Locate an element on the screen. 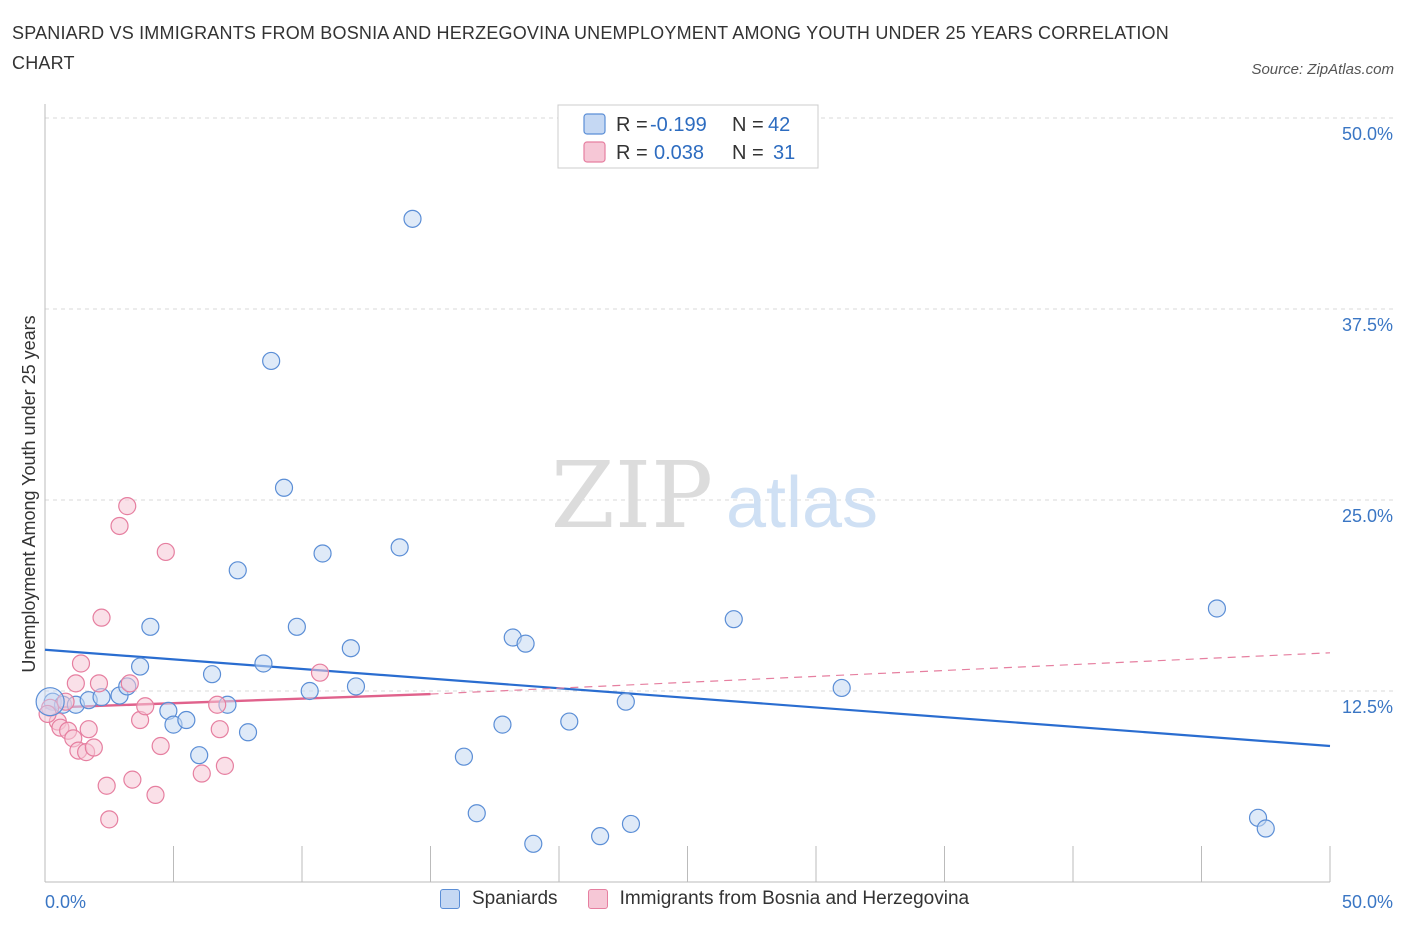 Image resolution: width=1406 pixels, height=930 pixels. source-label: Source: ZipAtlas.com is located at coordinates (1322, 69).